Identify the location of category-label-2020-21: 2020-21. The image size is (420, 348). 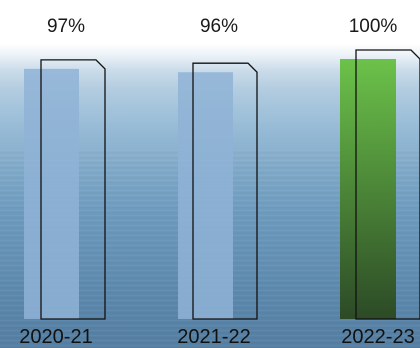
(55, 337).